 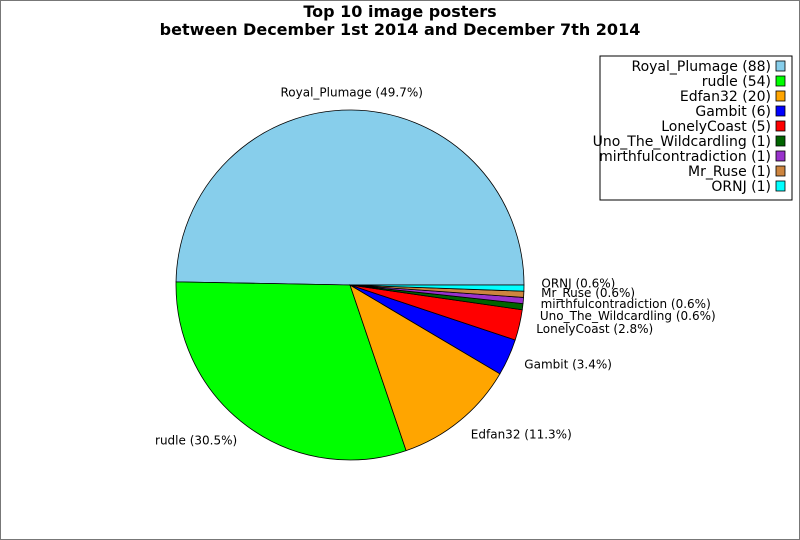 I want to click on legend-swatch-mirthfulcontradiction, so click(x=780, y=156).